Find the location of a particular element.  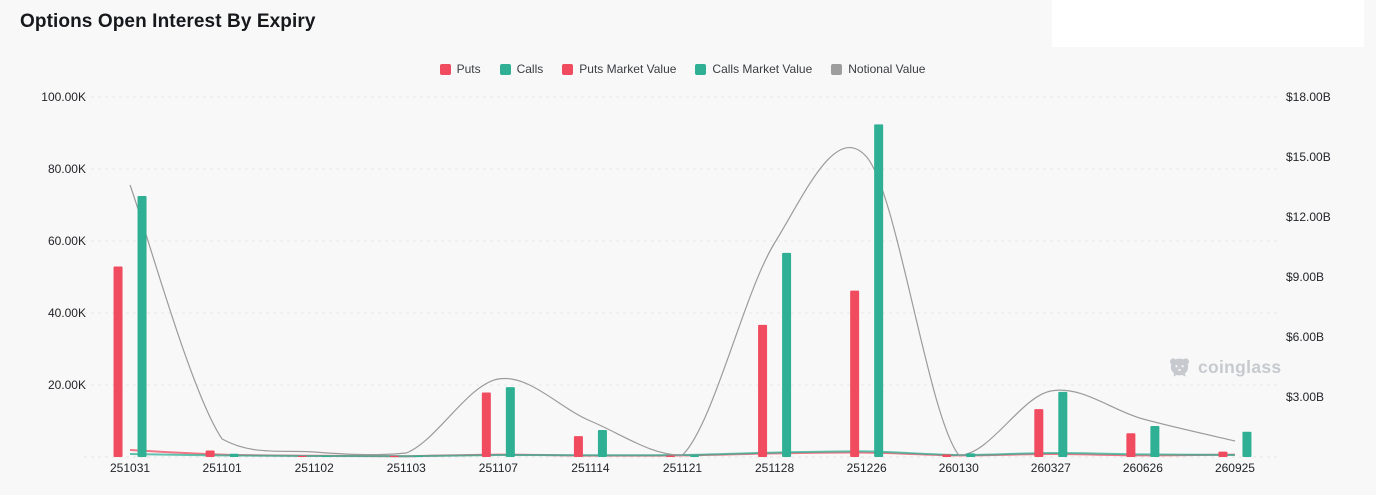

right-axis-tick-$3.00B: $3.00B is located at coordinates (1305, 397).